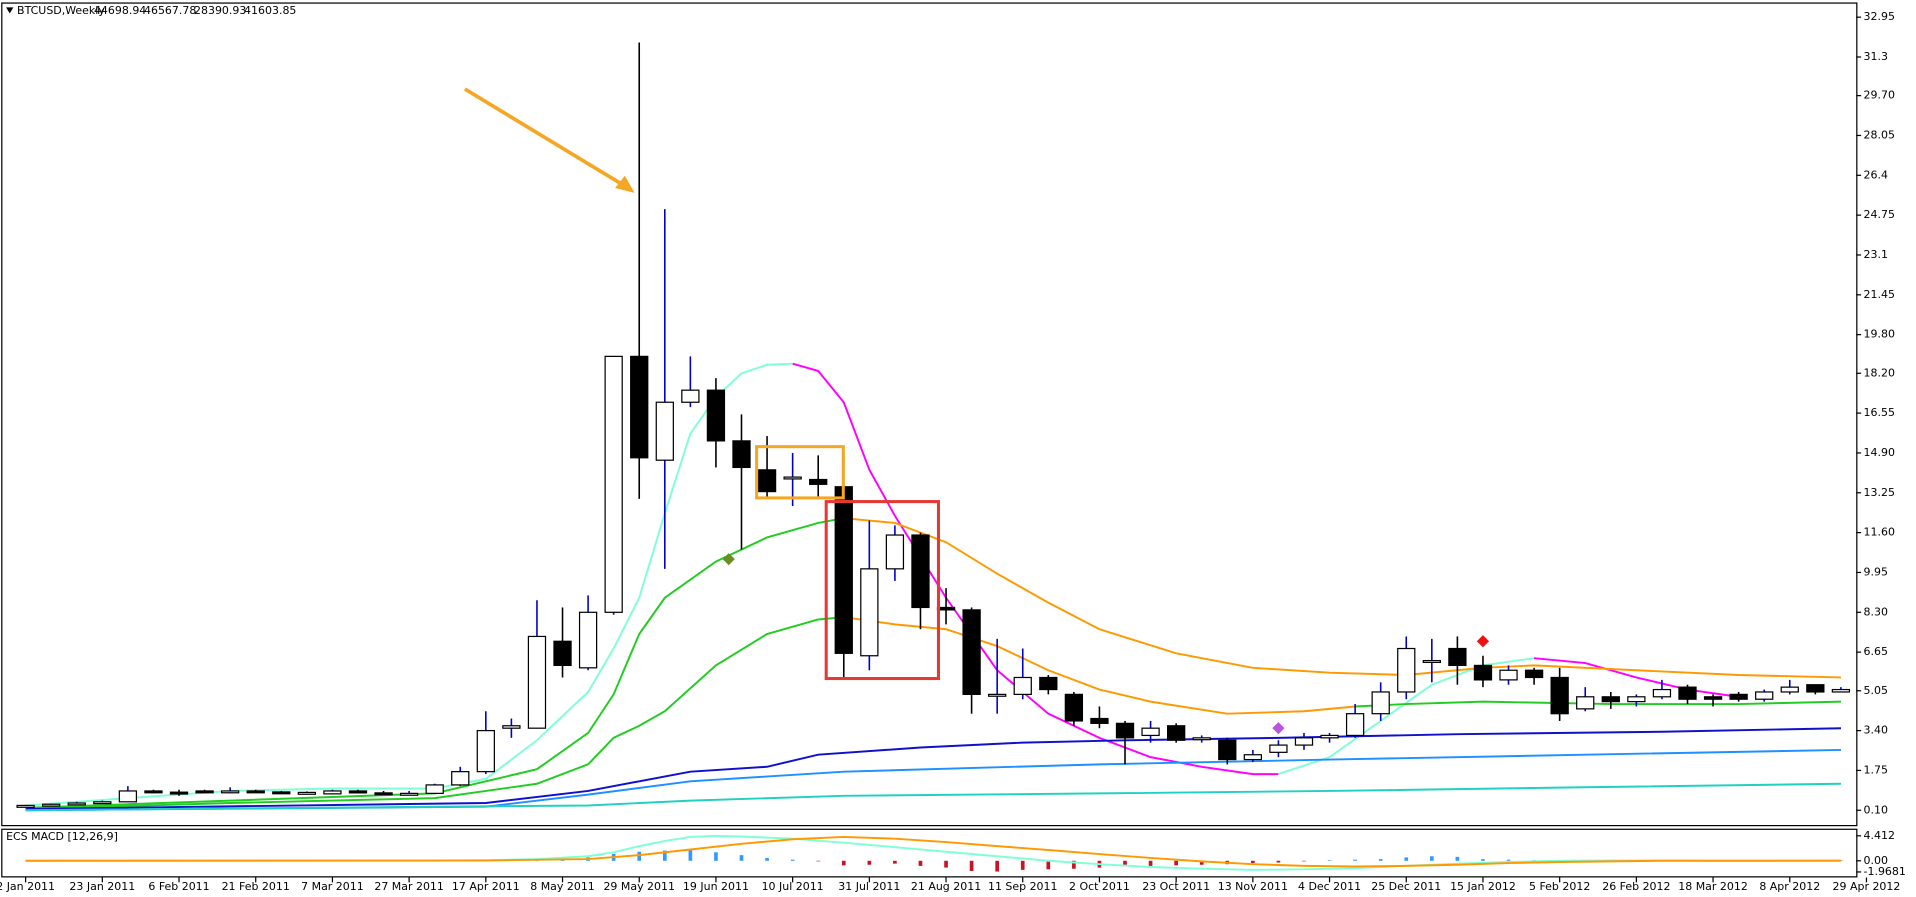 This screenshot has height=897, width=1916. Describe the element at coordinates (1879, 334) in the screenshot. I see `y-tick-label: 19.80` at that location.